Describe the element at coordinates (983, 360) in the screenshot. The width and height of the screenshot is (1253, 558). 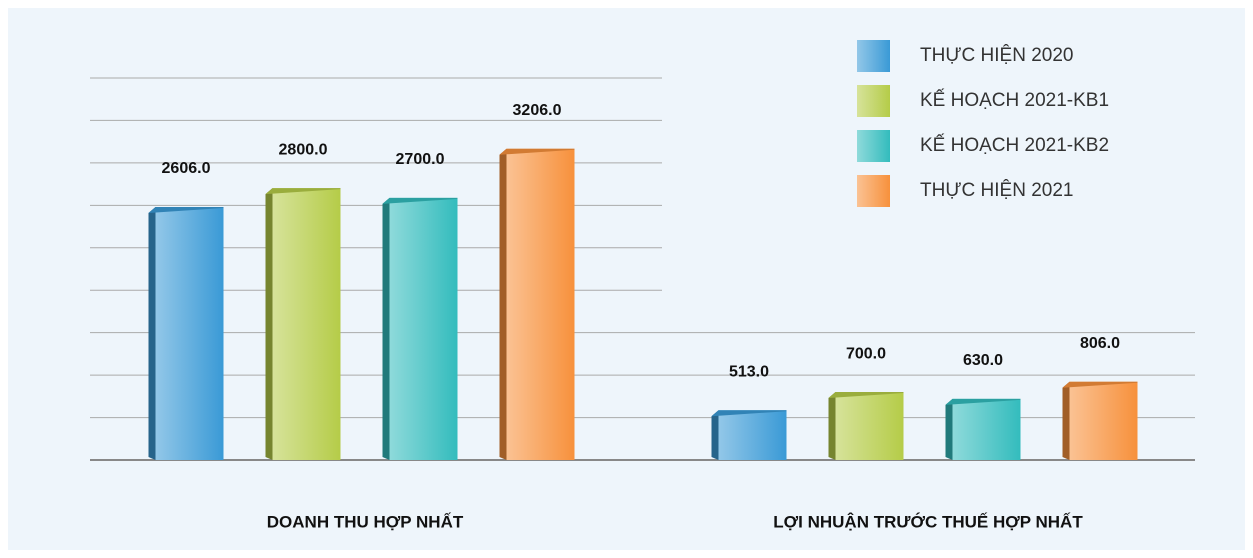
I see `value-label: 630.0` at that location.